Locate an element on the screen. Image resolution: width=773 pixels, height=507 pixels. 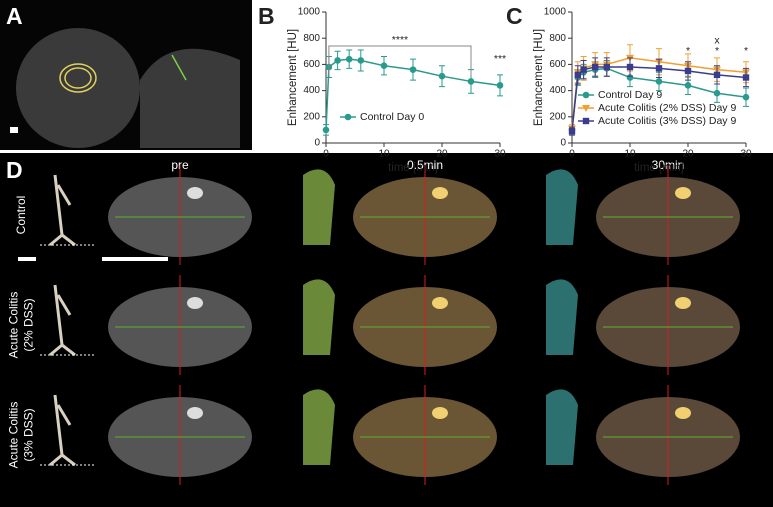
row-label: (2% DSS) is located at coordinates (29, 324).